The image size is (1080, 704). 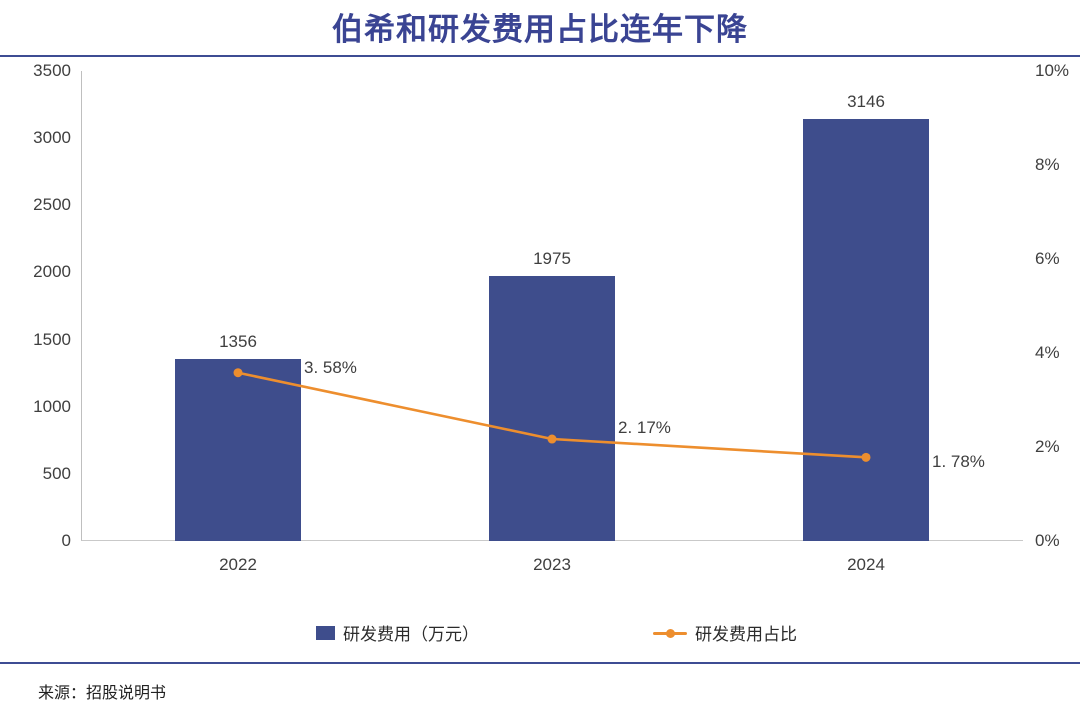 What do you see at coordinates (330, 367) in the screenshot?
I see `line-value-label: 3. 58%` at bounding box center [330, 367].